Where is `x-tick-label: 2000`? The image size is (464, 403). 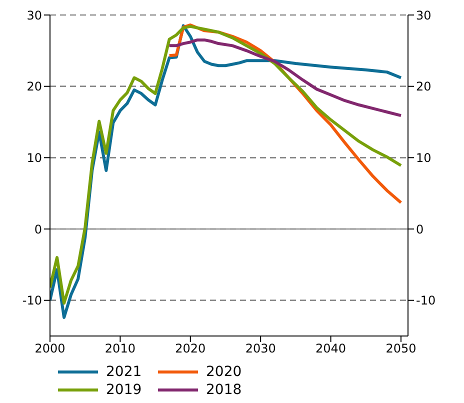
x-tick-label: 2000 is located at coordinates (50, 349).